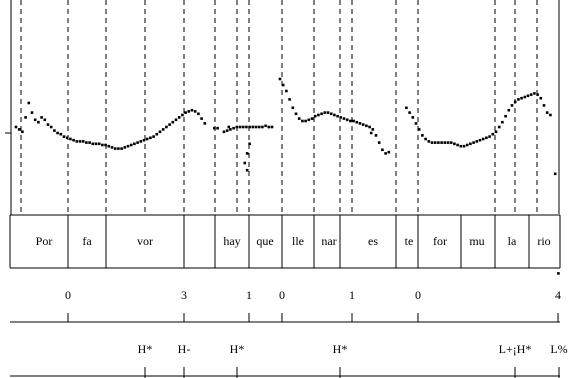 The image size is (568, 378). I want to click on syllable-es: es, so click(373, 241).